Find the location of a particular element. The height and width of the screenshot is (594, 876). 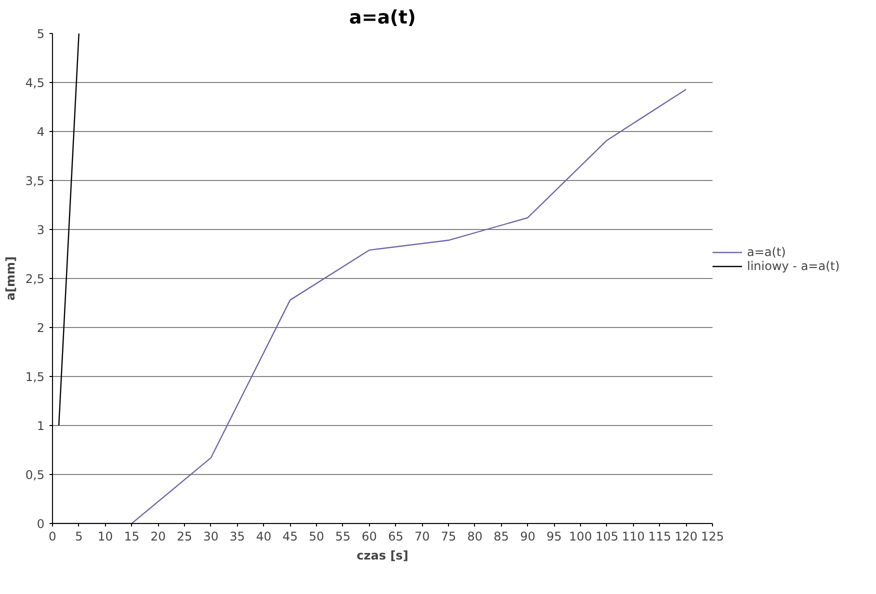

x-tick-label: 100 is located at coordinates (580, 537).